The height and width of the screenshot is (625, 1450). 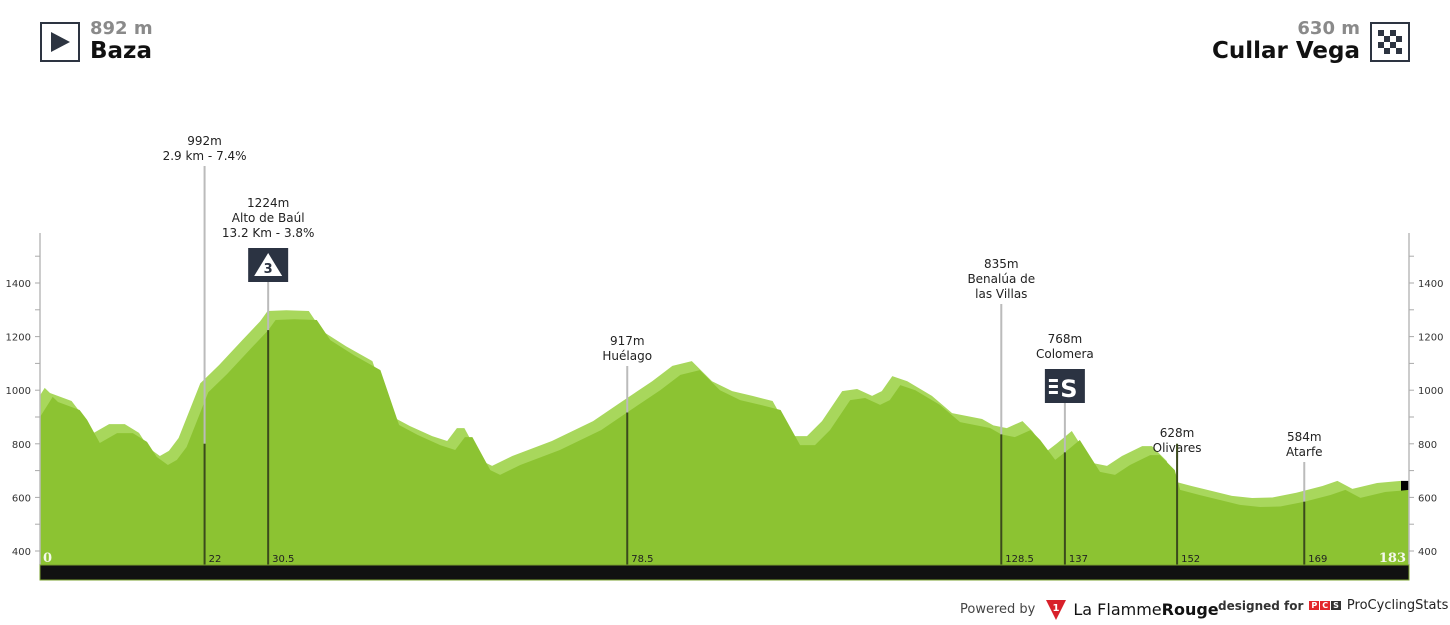 What do you see at coordinates (268, 269) in the screenshot?
I see `badge-text: 3` at bounding box center [268, 269].